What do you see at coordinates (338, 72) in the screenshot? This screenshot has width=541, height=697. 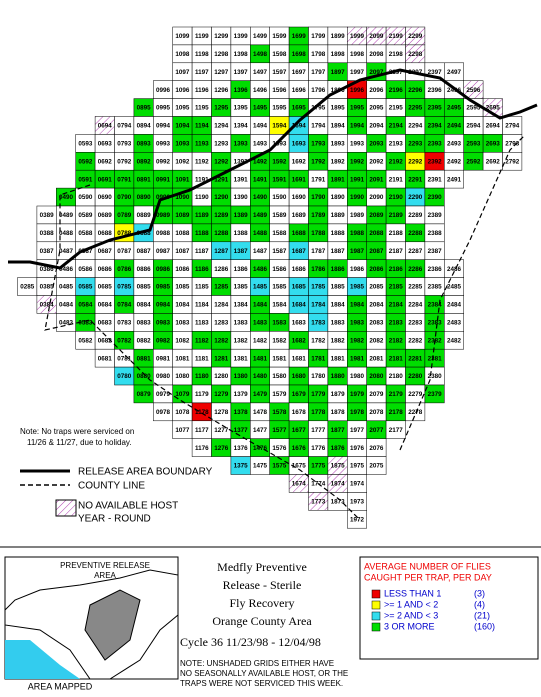 I see `cell-label: 1897` at bounding box center [338, 72].